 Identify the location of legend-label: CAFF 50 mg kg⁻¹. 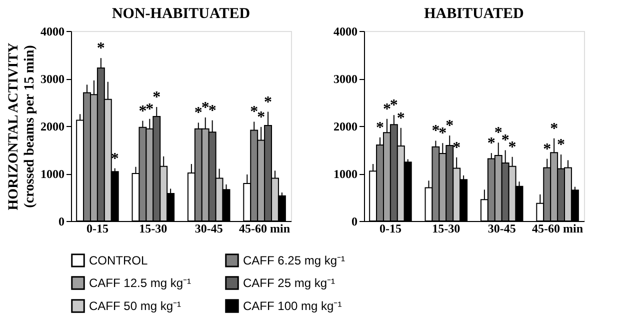
(135, 306).